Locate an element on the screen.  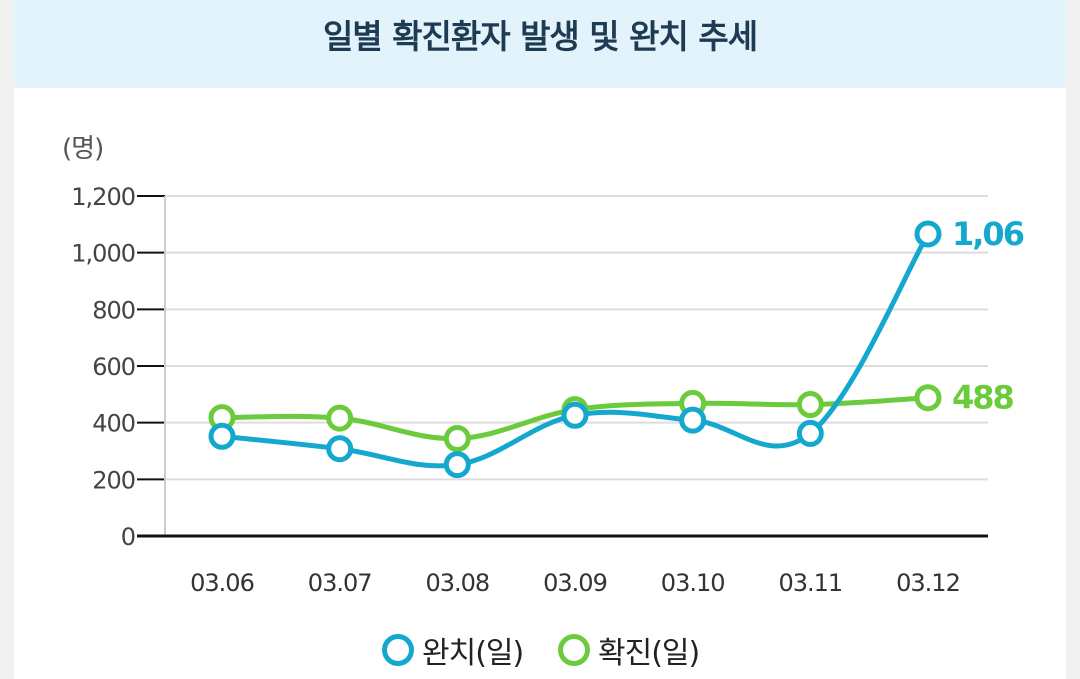
y-tick-label: 1,200 is located at coordinates (103, 197).